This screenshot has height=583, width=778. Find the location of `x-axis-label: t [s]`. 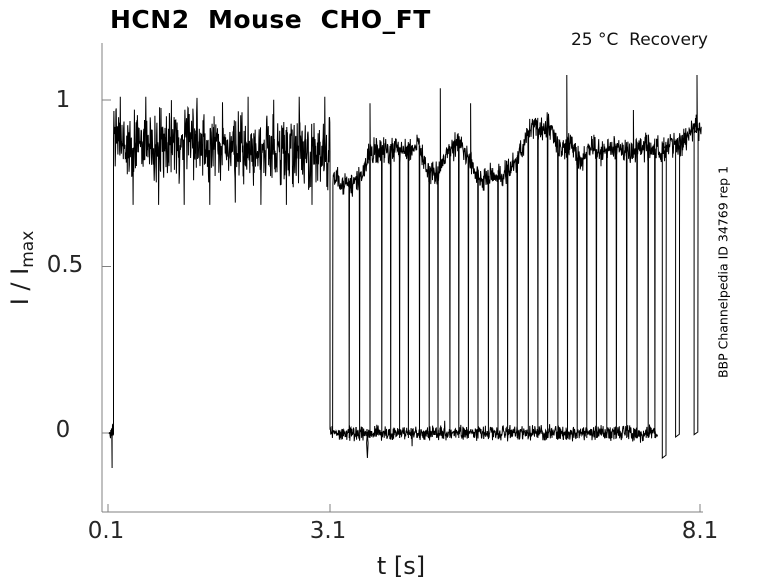

x-axis-label: t [s] is located at coordinates (401, 566).